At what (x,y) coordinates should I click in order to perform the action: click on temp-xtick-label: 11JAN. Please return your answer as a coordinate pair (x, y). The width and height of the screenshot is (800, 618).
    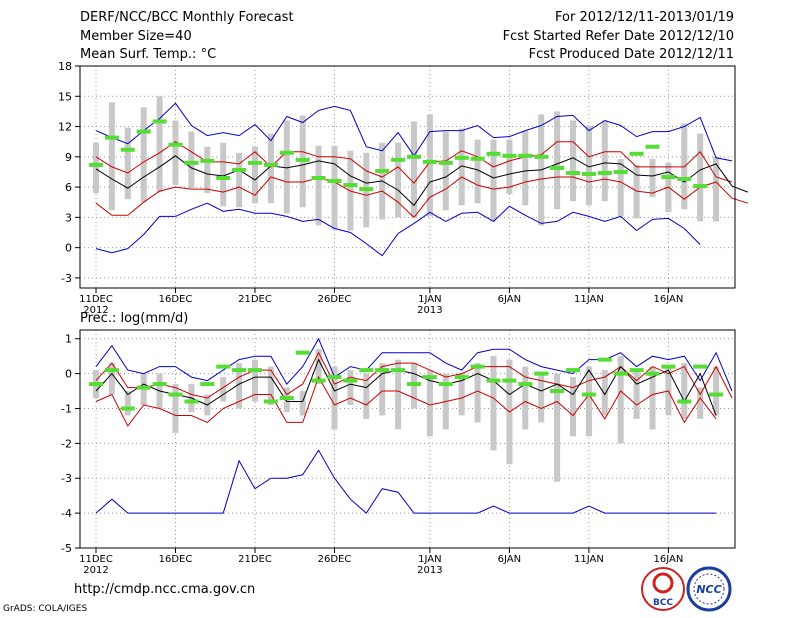
    Looking at the image, I should click on (589, 299).